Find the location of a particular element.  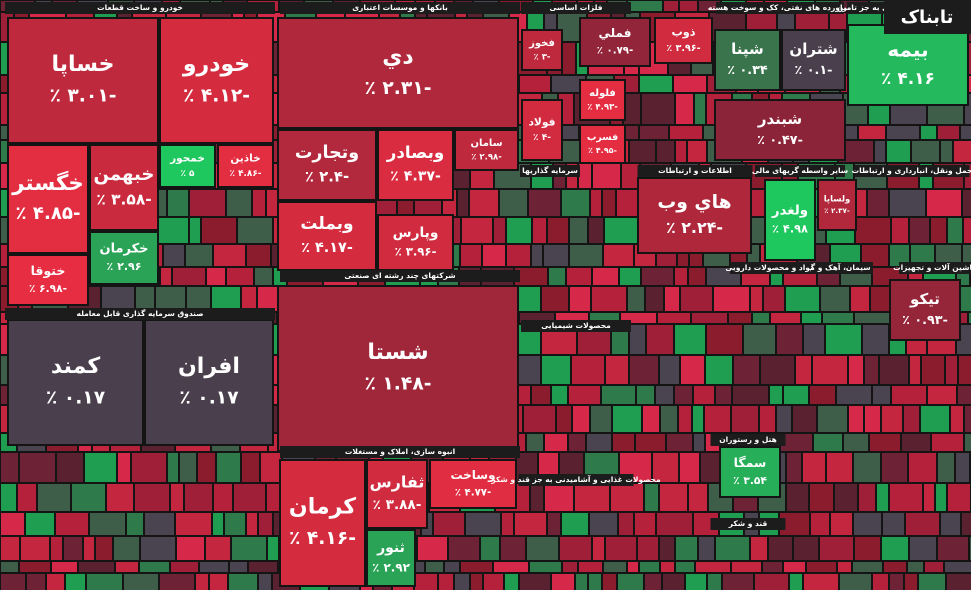

tile-label: وبصادر is located at coordinates (415, 153).